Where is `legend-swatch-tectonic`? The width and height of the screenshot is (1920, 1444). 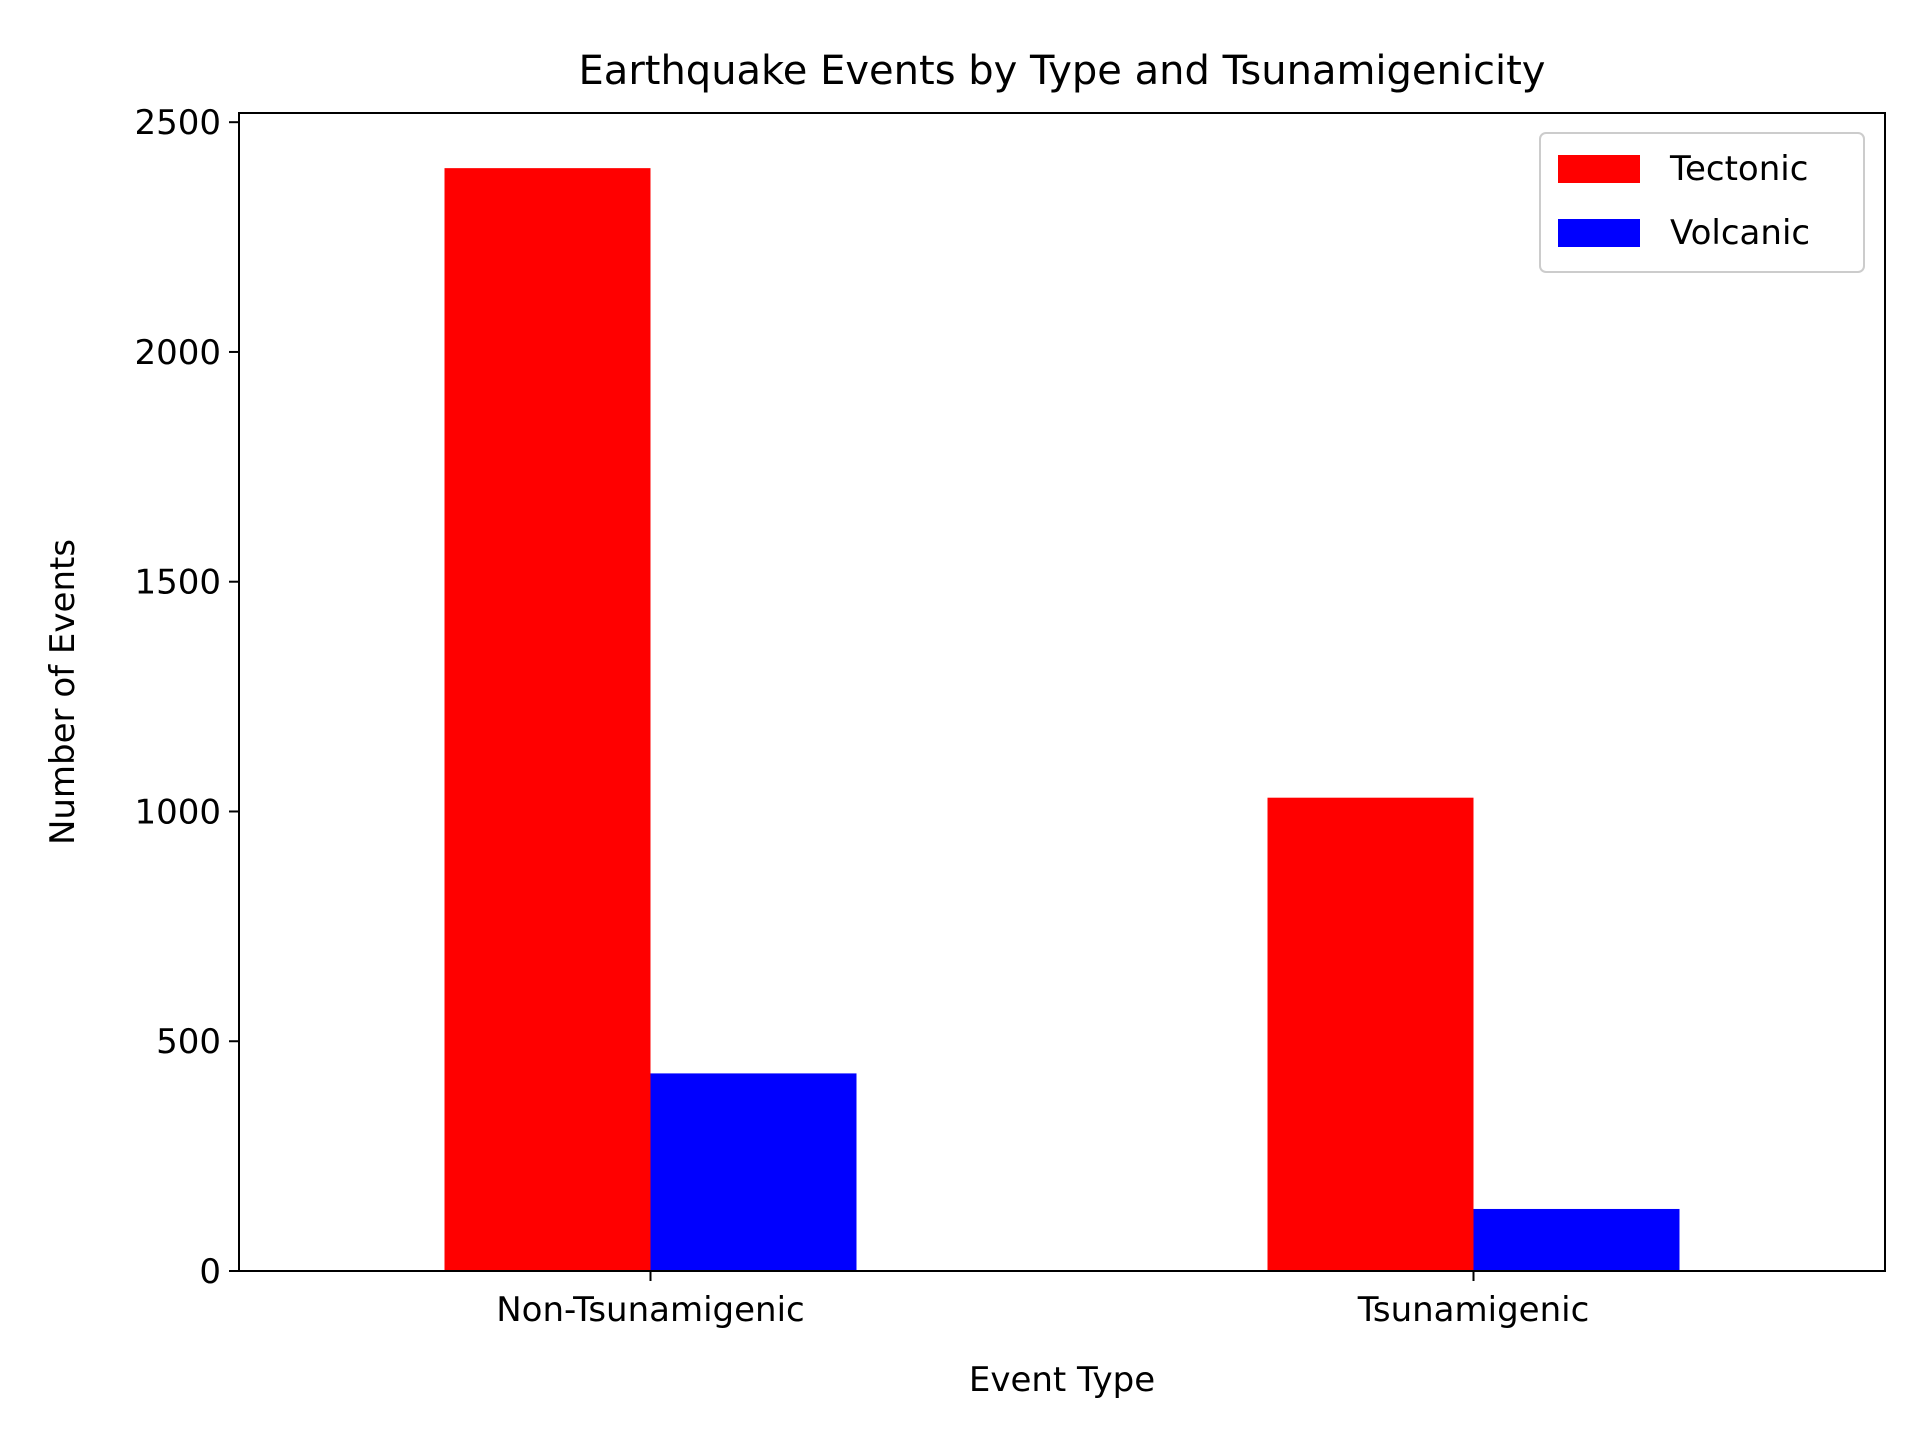
legend-swatch-tectonic is located at coordinates (1599, 169).